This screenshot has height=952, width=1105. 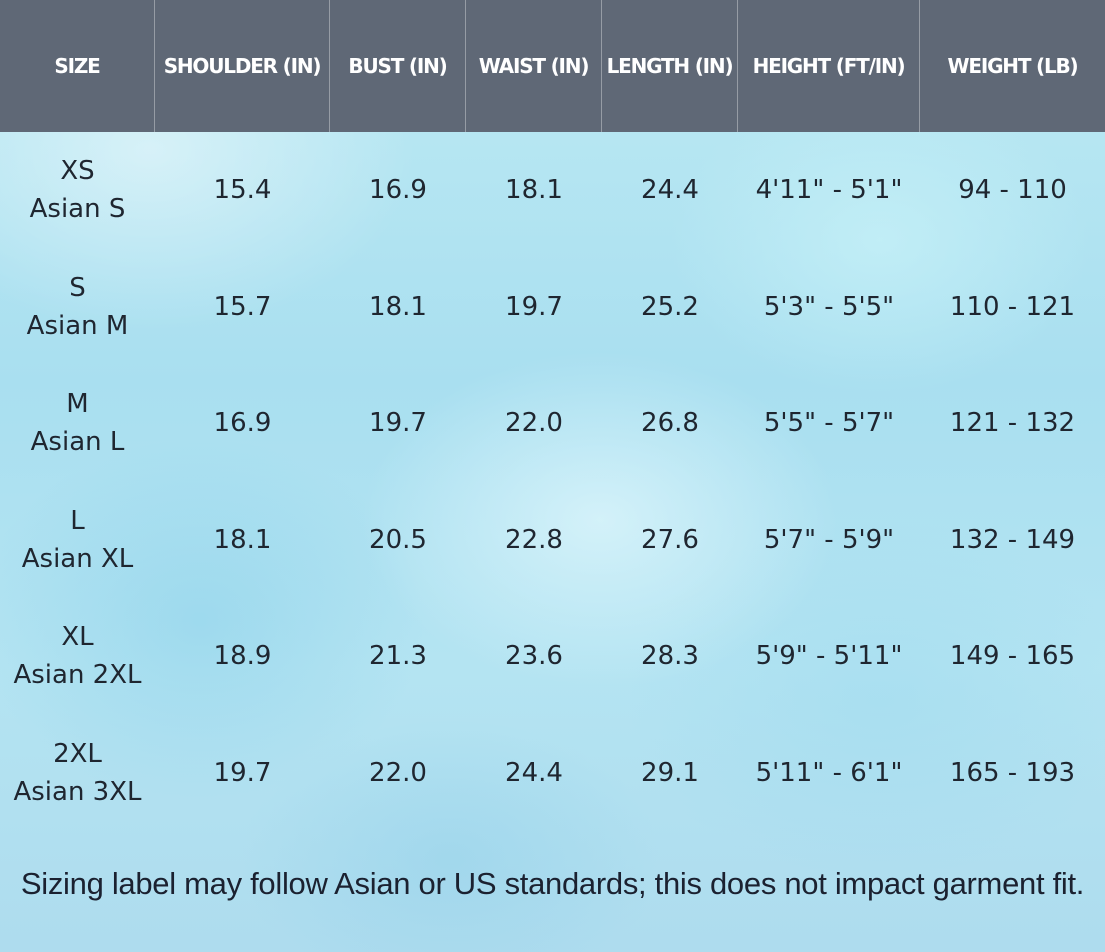 What do you see at coordinates (670, 656) in the screenshot?
I see `length-value: 28.3` at bounding box center [670, 656].